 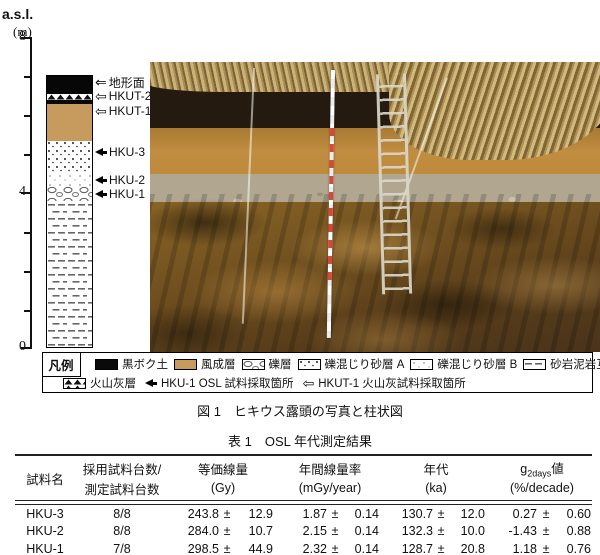 I want to click on layer-tephra, so click(x=69, y=97).